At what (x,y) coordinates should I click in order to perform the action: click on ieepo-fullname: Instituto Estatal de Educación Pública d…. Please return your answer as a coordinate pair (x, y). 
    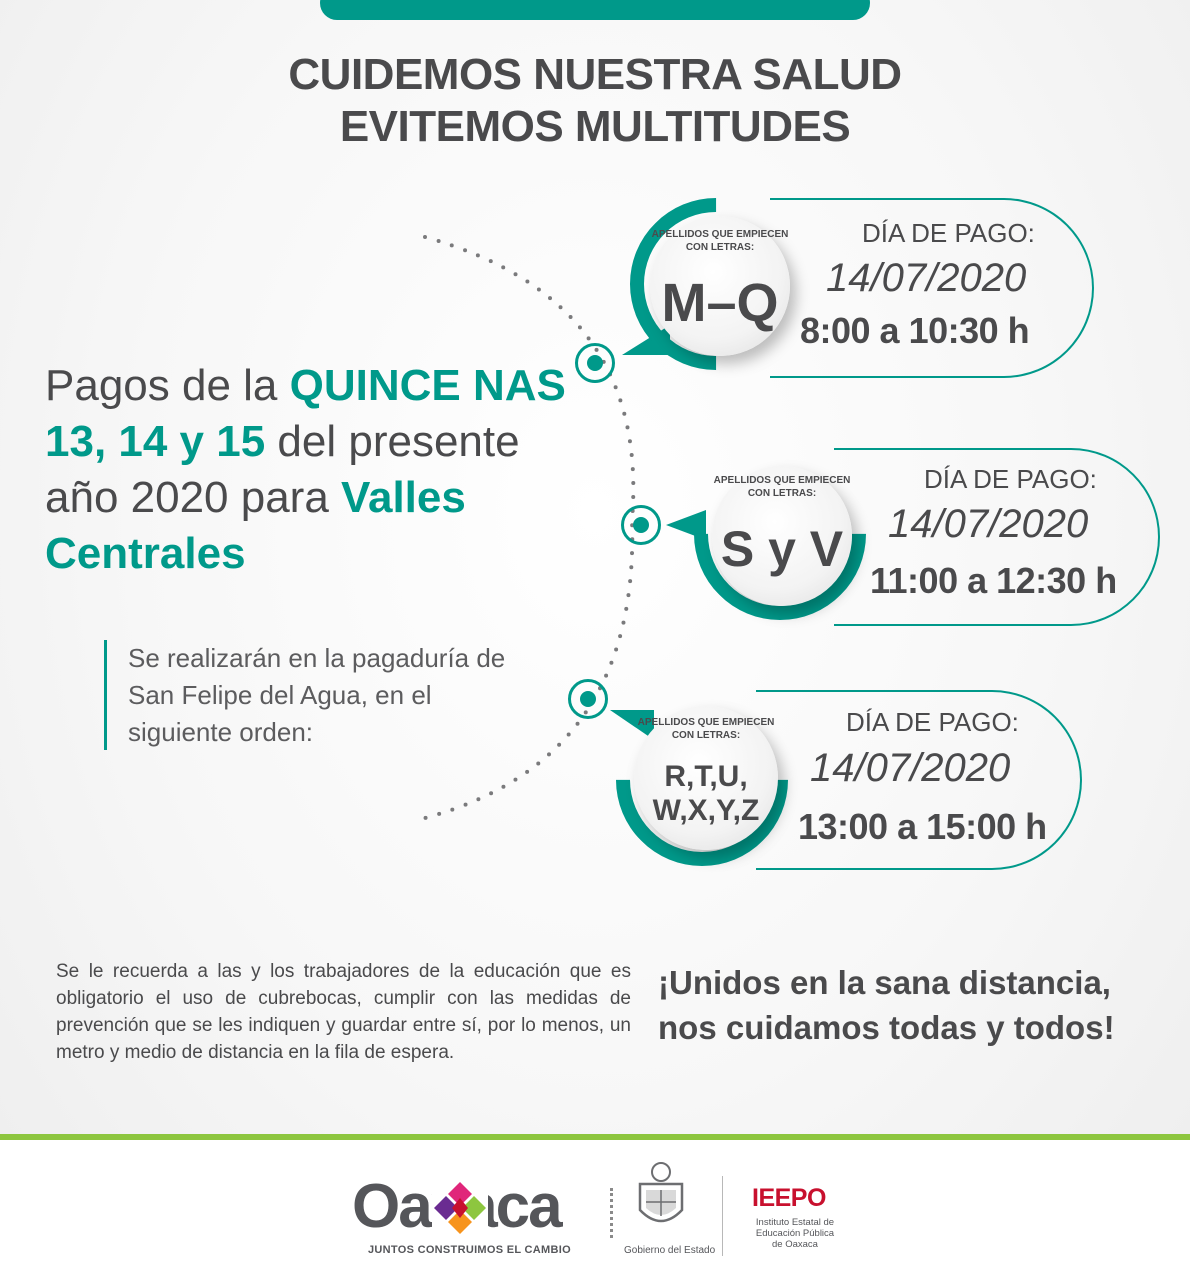
    Looking at the image, I should click on (795, 1233).